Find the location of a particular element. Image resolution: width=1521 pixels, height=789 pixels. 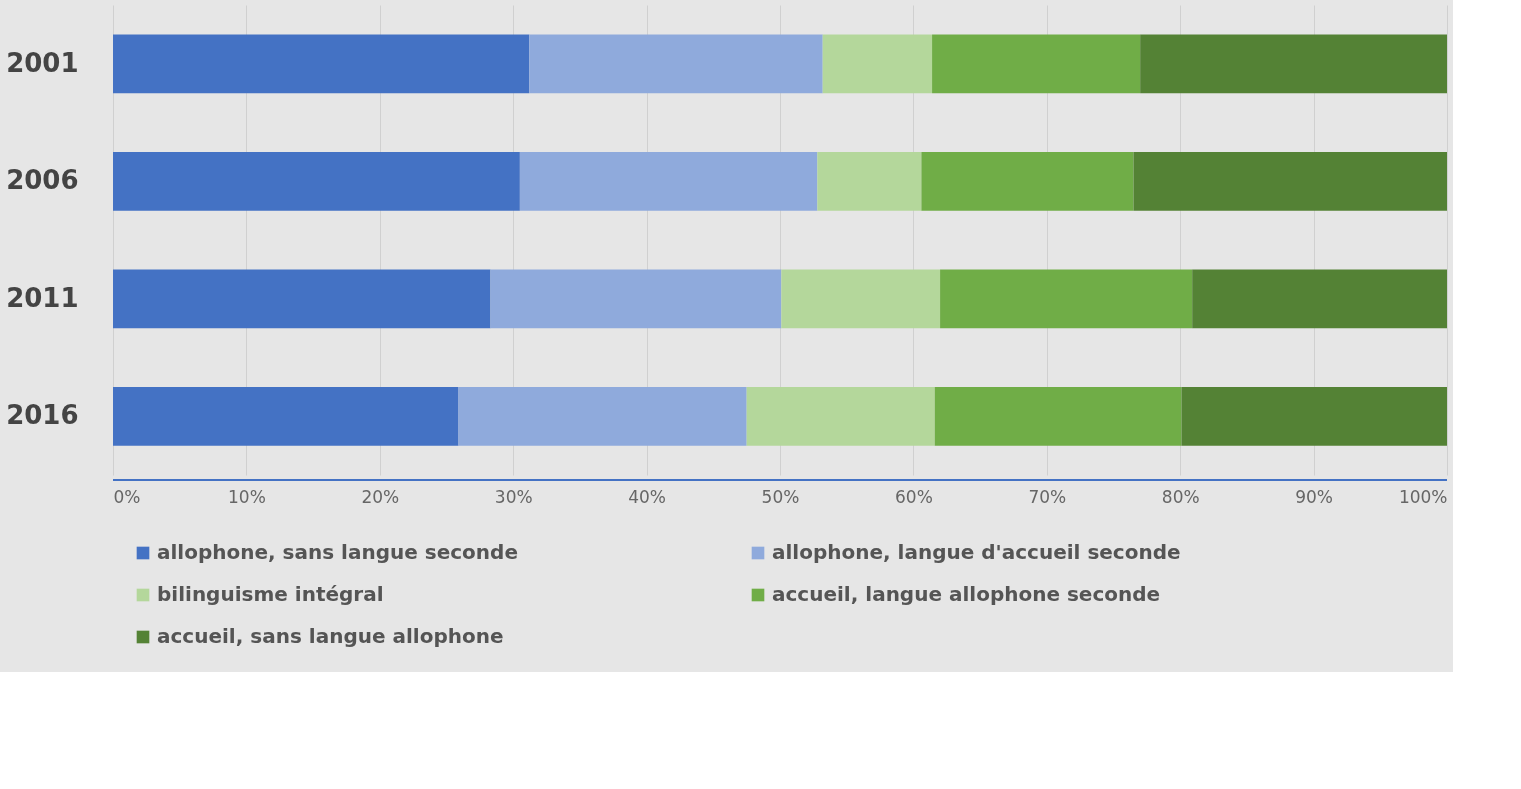

legend-label: allophone, sans langue seconde is located at coordinates (337, 552).